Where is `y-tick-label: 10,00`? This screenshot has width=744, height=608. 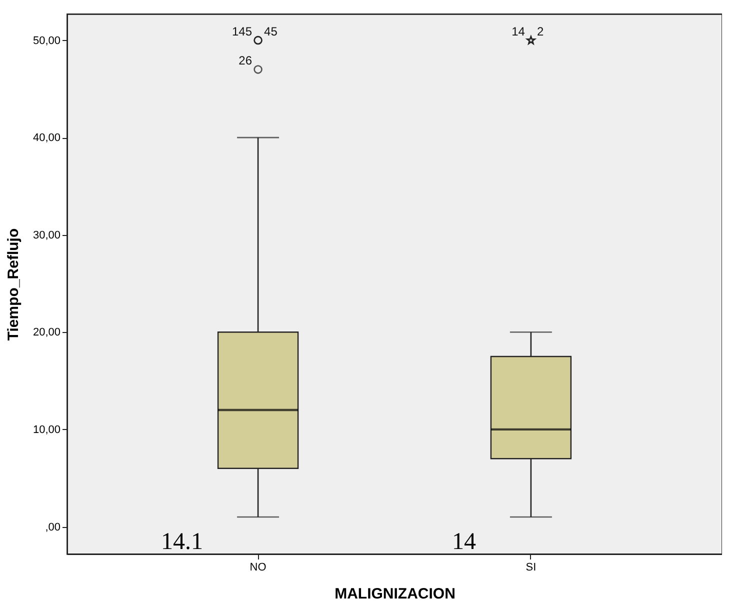 y-tick-label: 10,00 is located at coordinates (46, 430).